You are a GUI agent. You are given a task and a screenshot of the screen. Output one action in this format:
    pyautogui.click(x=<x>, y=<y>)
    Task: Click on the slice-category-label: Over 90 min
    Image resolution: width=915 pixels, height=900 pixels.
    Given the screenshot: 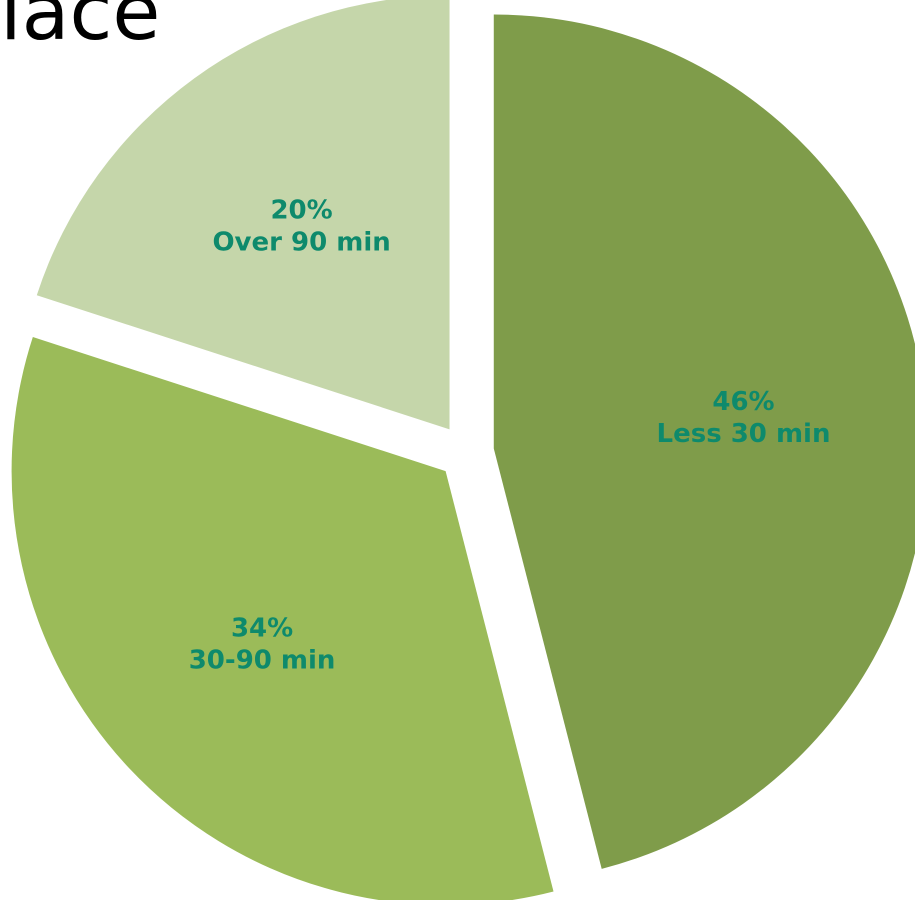 What is the action you would take?
    pyautogui.click(x=301, y=243)
    